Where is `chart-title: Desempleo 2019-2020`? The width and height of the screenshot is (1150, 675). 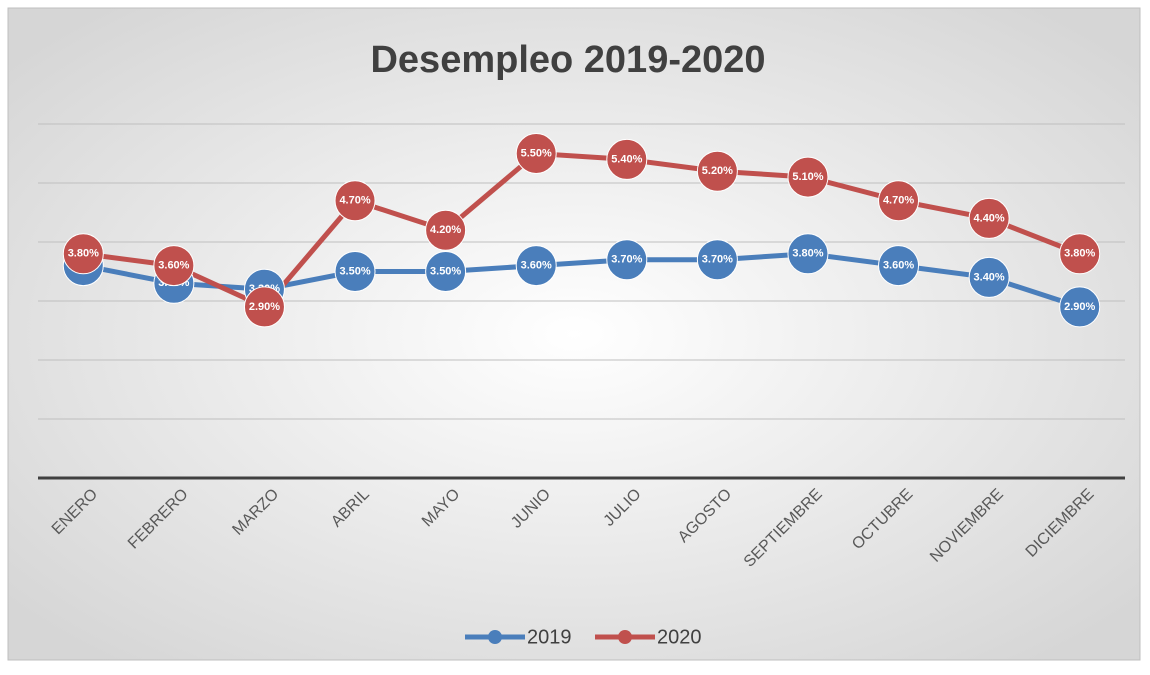
chart-title: Desempleo 2019-2020 is located at coordinates (567, 60).